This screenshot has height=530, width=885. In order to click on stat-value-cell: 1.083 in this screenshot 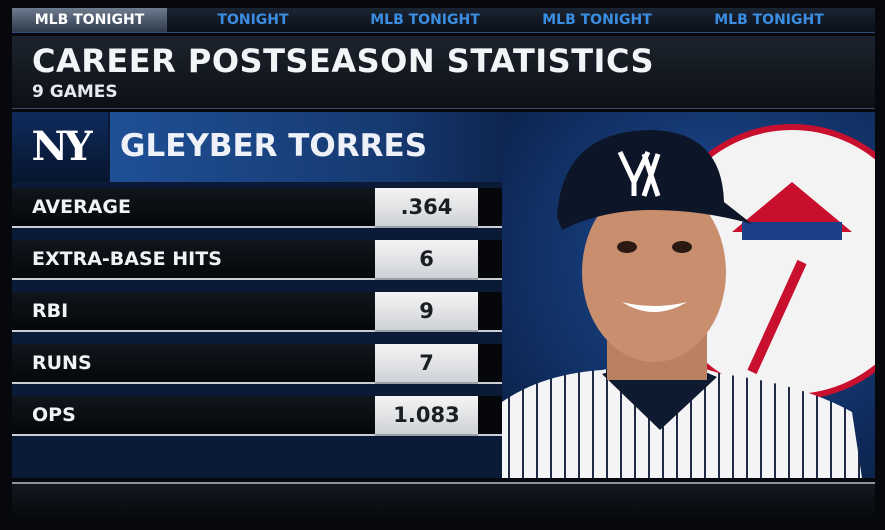, I will do `click(426, 416)`.